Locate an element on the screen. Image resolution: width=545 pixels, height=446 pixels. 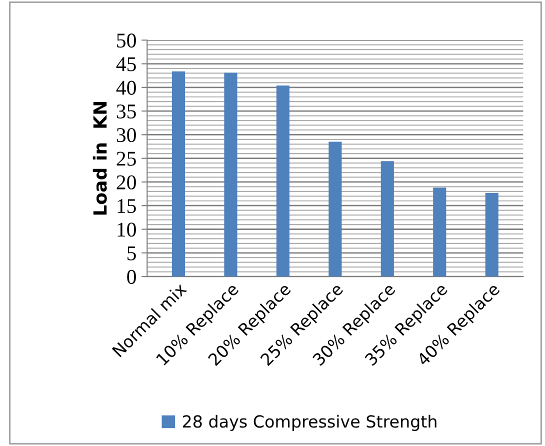
y-tick-label: 15 is located at coordinates (127, 206).